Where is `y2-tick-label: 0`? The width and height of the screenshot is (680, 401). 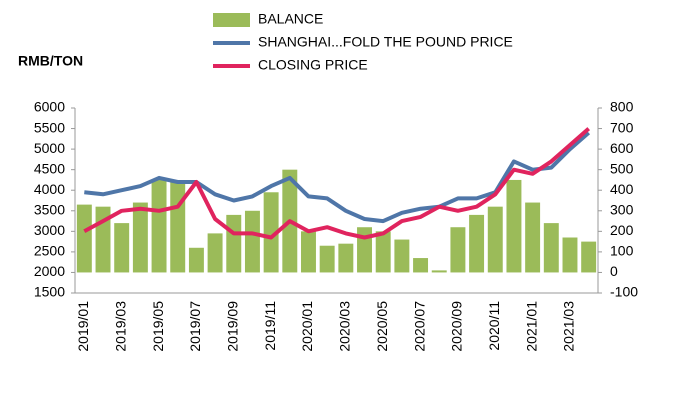
y2-tick-label: 0 is located at coordinates (614, 271).